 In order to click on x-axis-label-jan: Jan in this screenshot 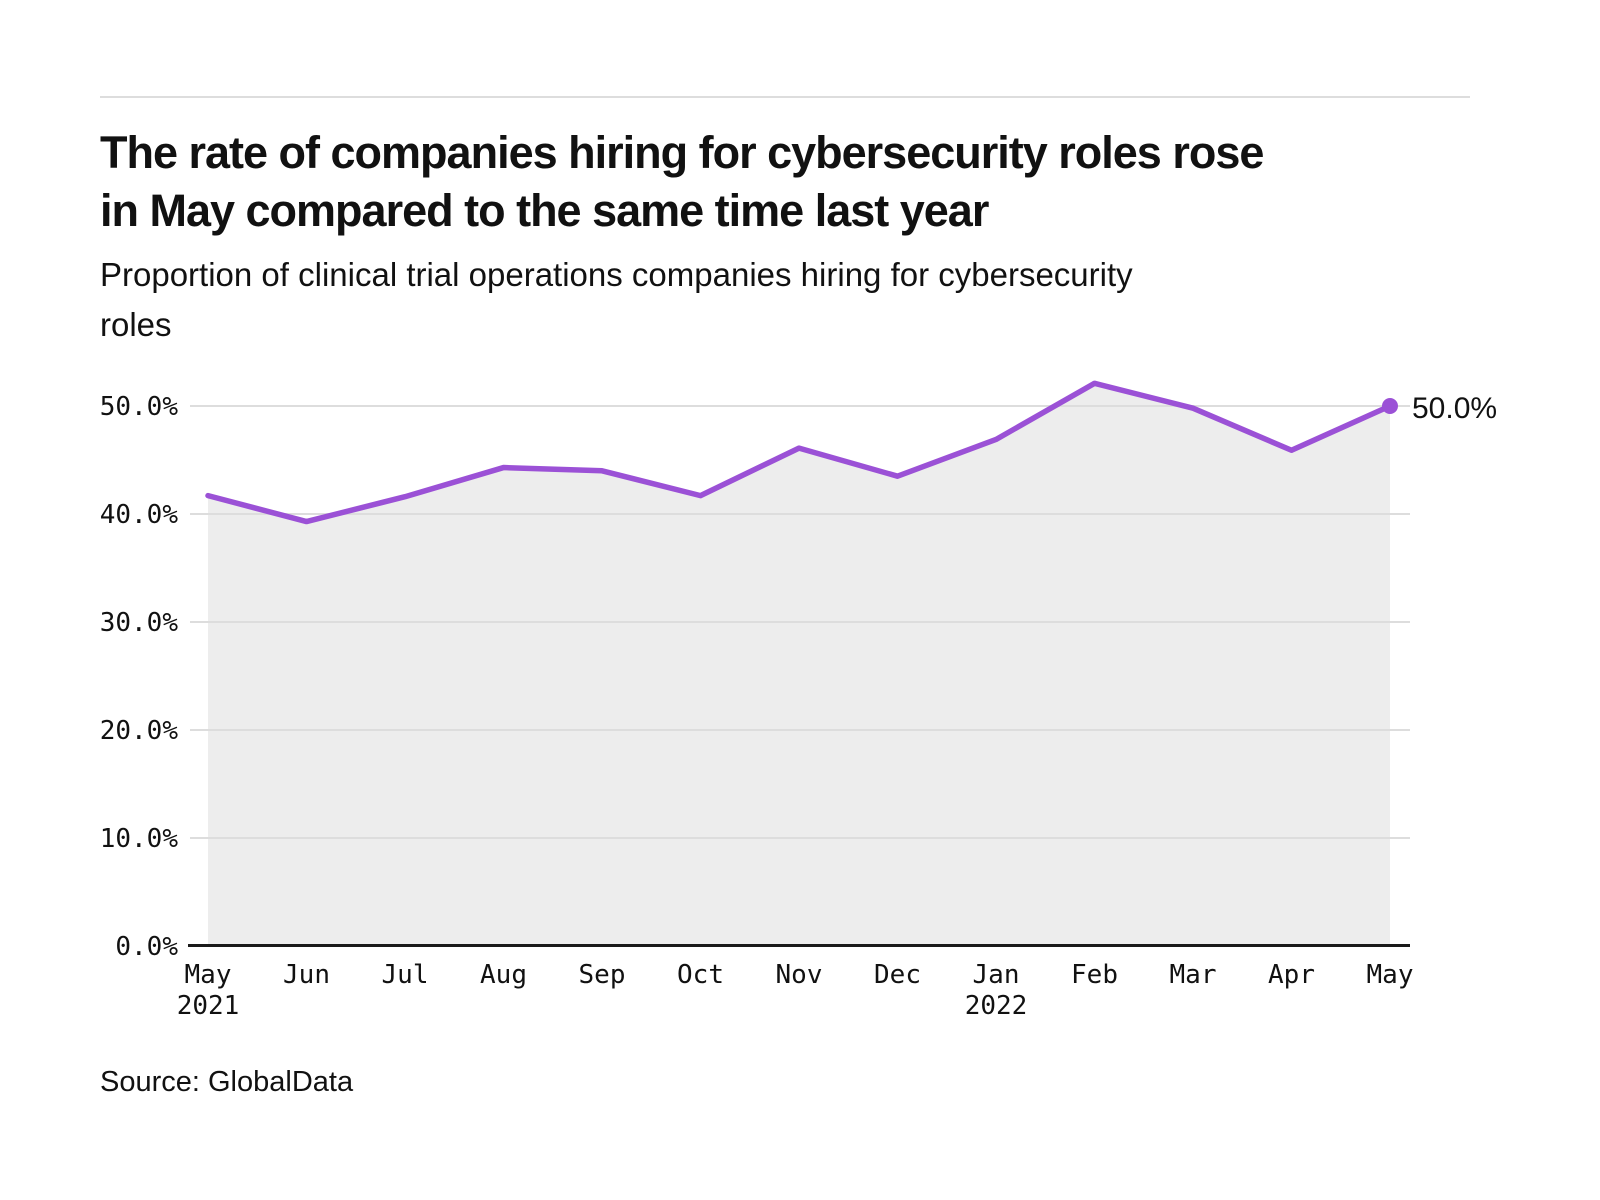, I will do `click(996, 975)`.